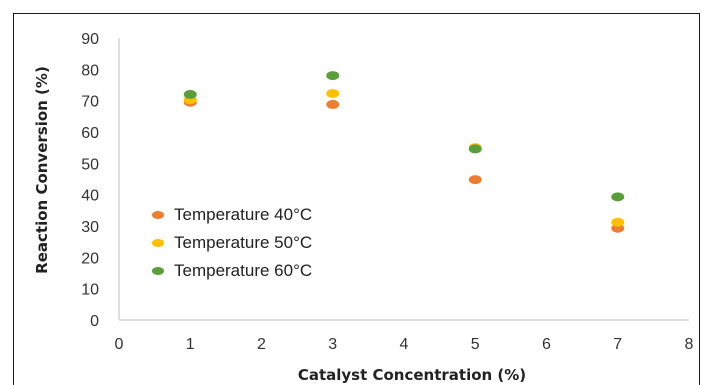 This screenshot has width=712, height=385. I want to click on x-tick-label: 4, so click(404, 344).